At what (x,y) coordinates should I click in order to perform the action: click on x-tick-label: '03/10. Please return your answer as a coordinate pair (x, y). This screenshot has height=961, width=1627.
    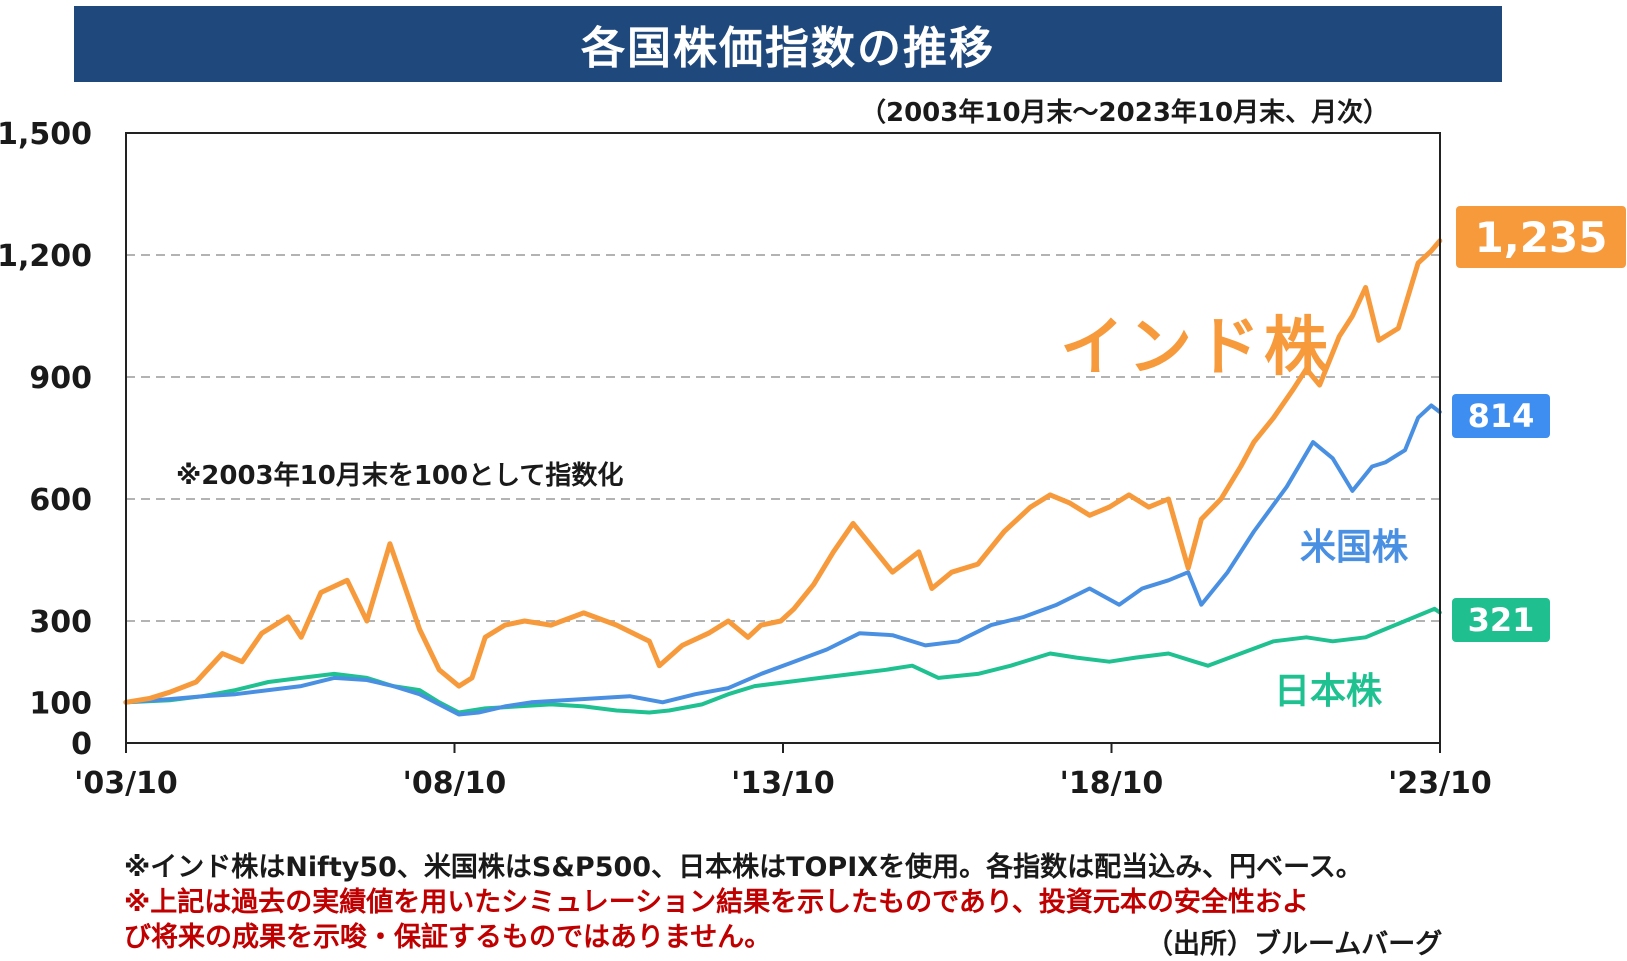
    Looking at the image, I should click on (126, 783).